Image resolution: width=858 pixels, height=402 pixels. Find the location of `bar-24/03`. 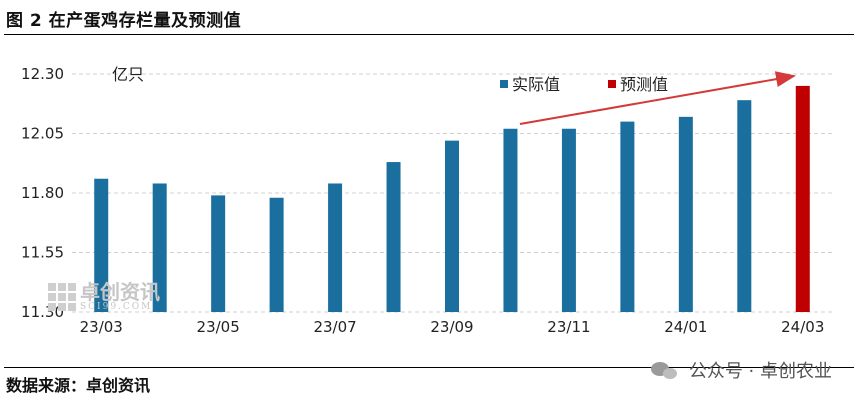

bar-24/03 is located at coordinates (802, 199).